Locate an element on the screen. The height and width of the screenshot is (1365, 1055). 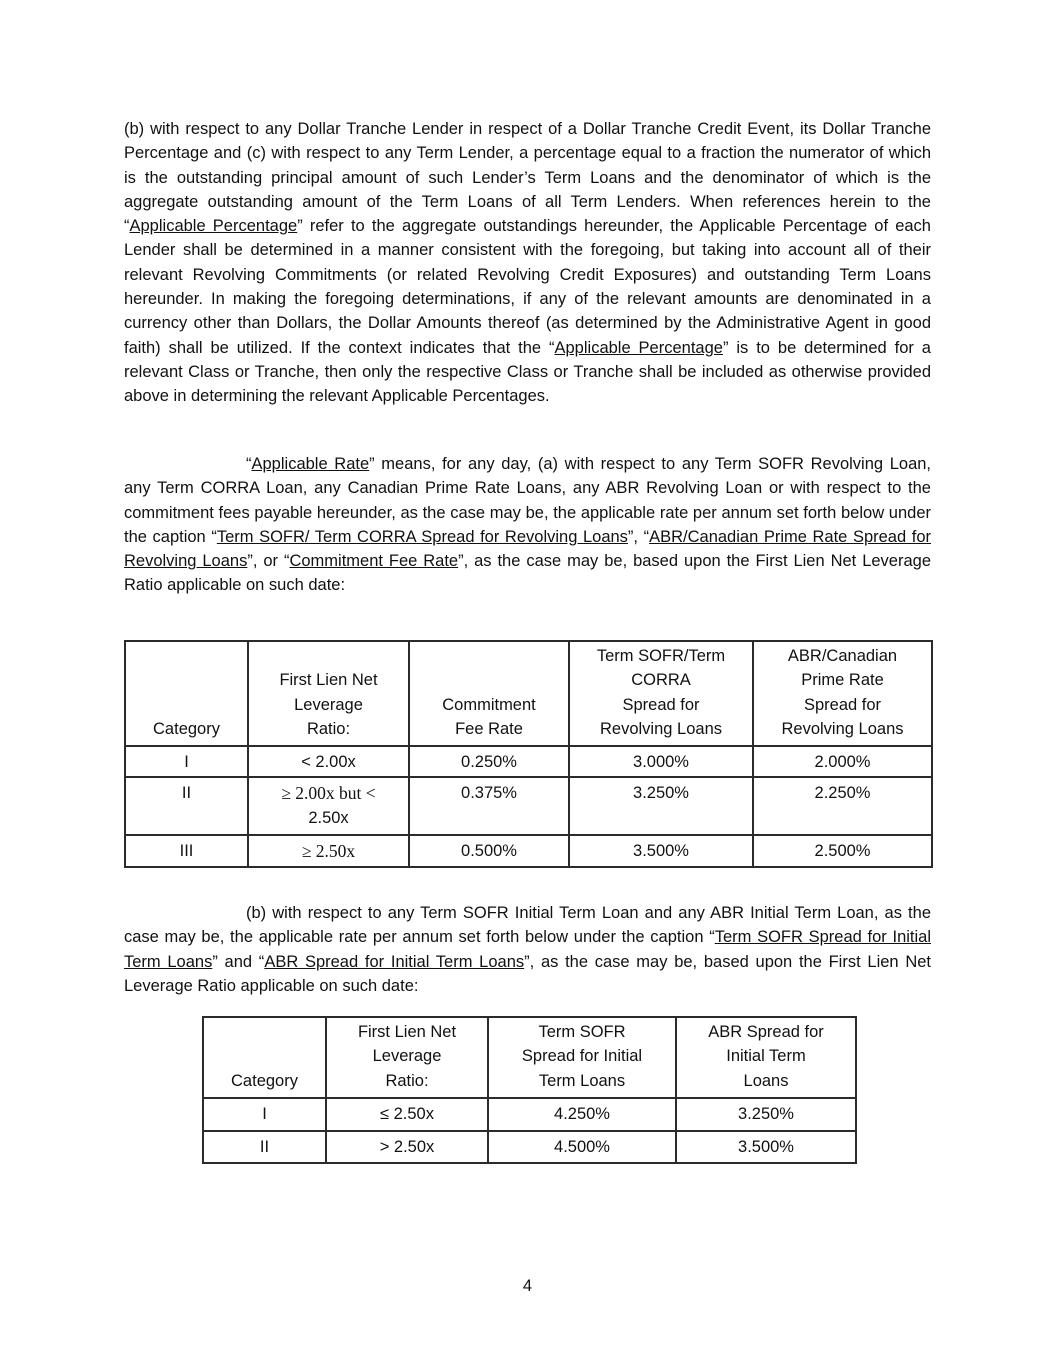
table-row: III ≥ 2.50x 0.500% 3.500% 2.500% is located at coordinates (528, 851).